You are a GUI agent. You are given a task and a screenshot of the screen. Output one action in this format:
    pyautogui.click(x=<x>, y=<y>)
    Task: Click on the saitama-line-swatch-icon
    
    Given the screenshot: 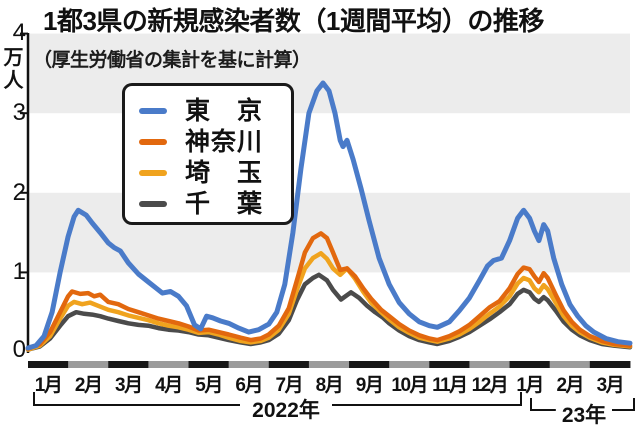 What is the action you would take?
    pyautogui.click(x=153, y=173)
    